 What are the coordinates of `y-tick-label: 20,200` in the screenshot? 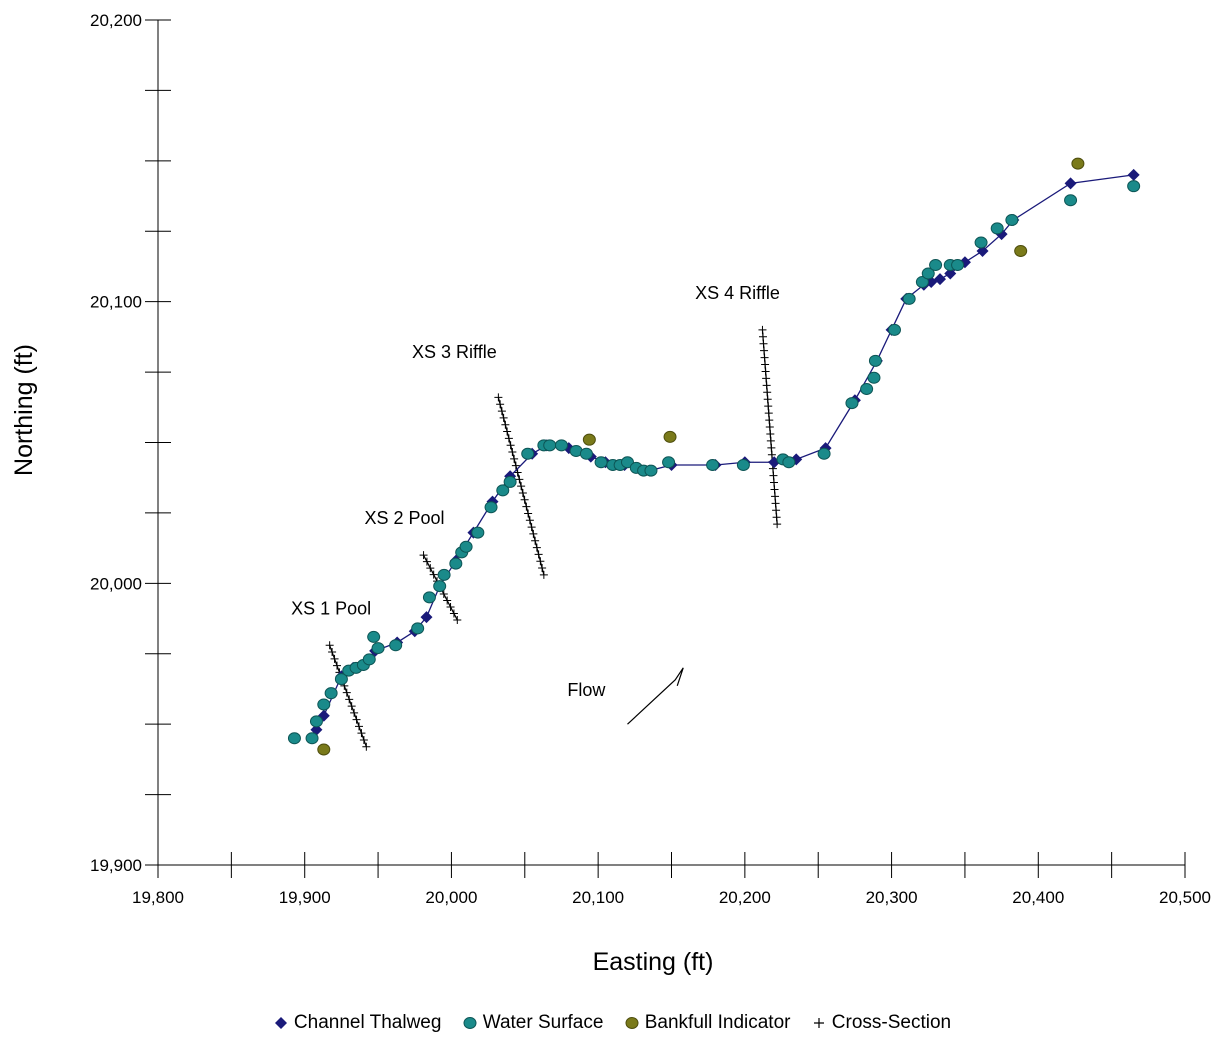 It's located at (116, 20).